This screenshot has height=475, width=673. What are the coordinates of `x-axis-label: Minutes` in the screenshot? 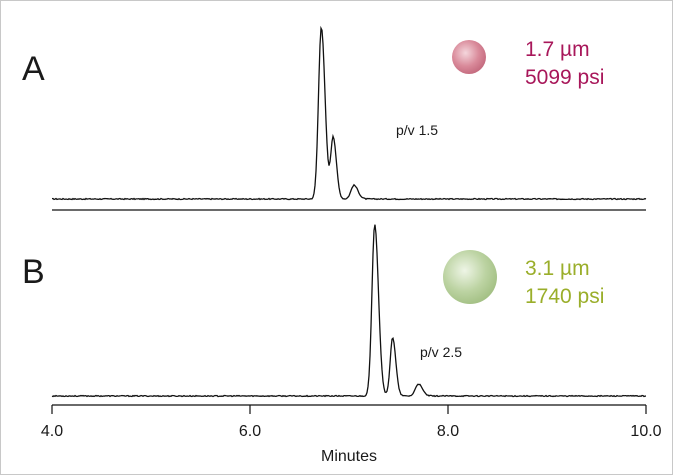 It's located at (349, 456).